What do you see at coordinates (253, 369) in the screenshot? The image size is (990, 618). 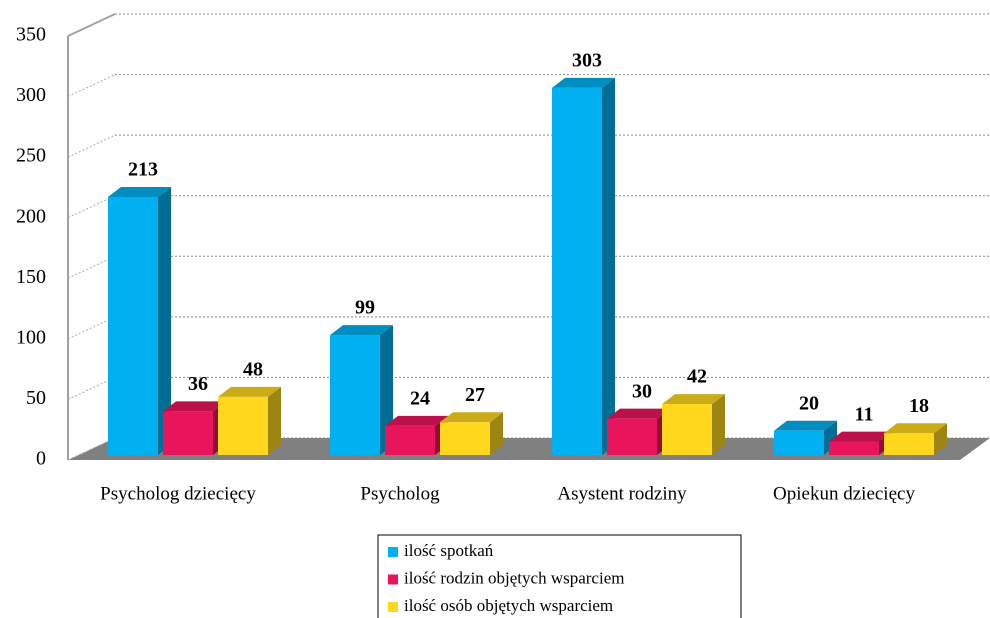 I see `value-label: 48` at bounding box center [253, 369].